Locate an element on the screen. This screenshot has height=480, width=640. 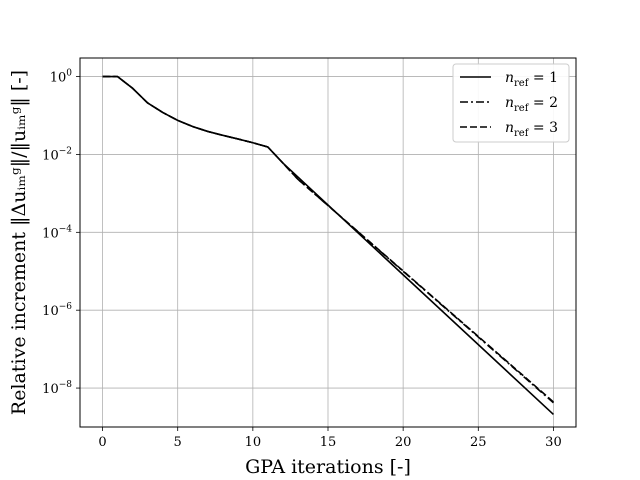
legend-label: nref = 3 is located at coordinates (531, 129).